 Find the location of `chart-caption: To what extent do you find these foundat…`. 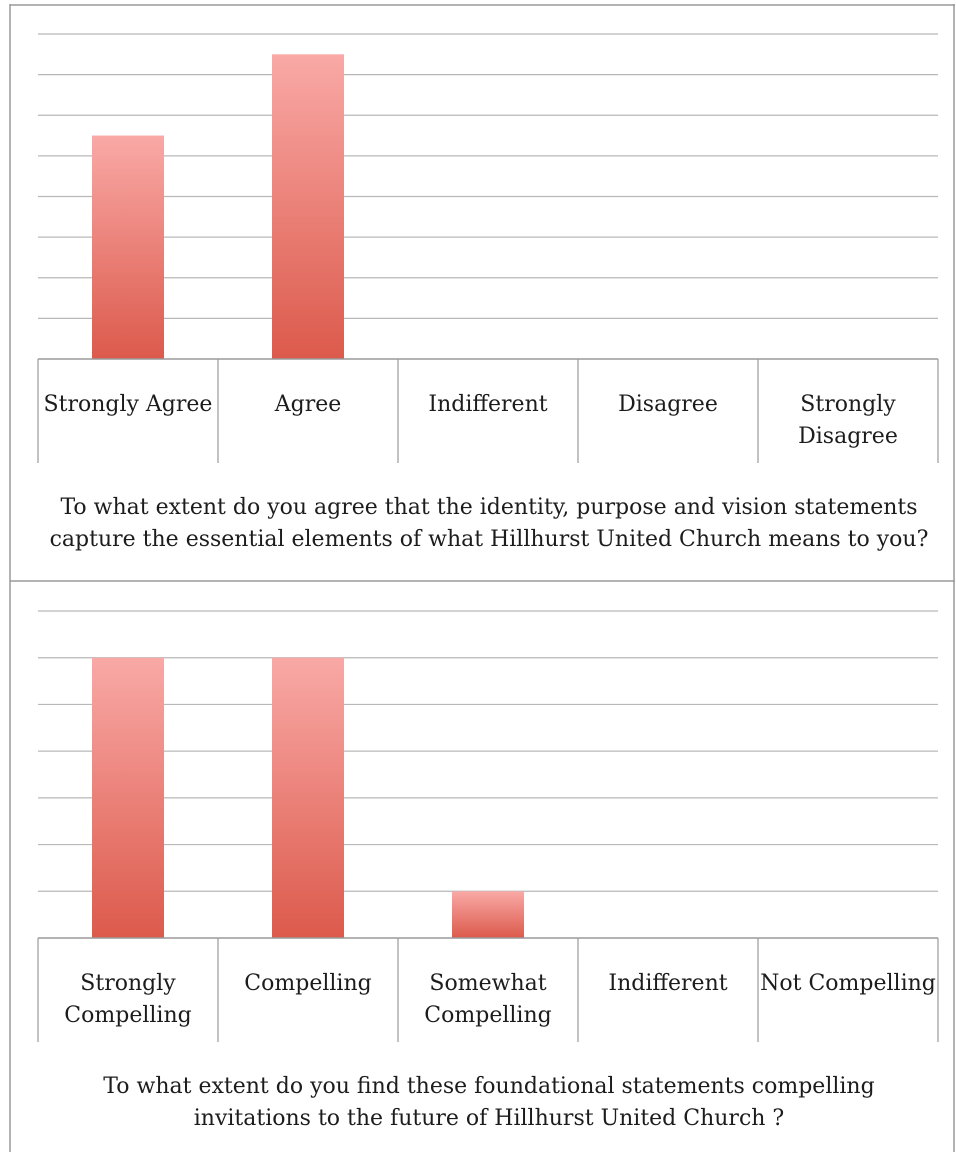

chart-caption: To what extent do you find these foundat… is located at coordinates (488, 1102).